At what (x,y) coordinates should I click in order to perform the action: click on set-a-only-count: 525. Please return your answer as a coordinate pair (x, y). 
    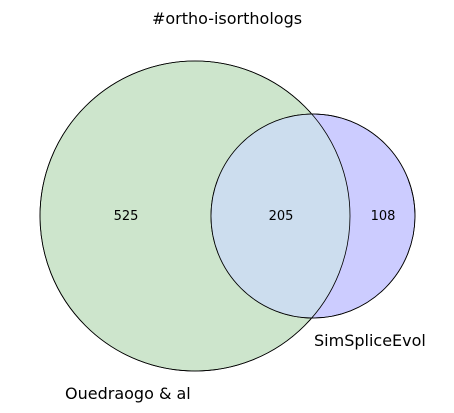
    Looking at the image, I should click on (126, 216).